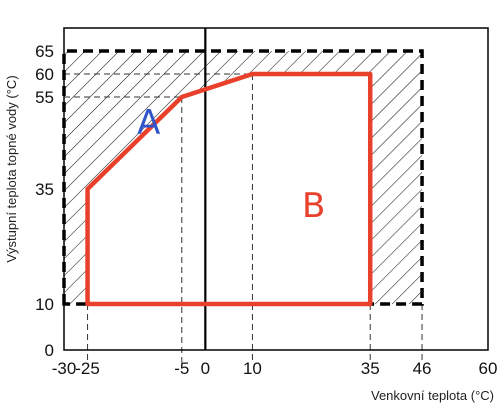 This screenshot has height=409, width=500. Describe the element at coordinates (11, 168) in the screenshot. I see `y-axis-label: Výstupní teplota topné vody (°C)` at that location.